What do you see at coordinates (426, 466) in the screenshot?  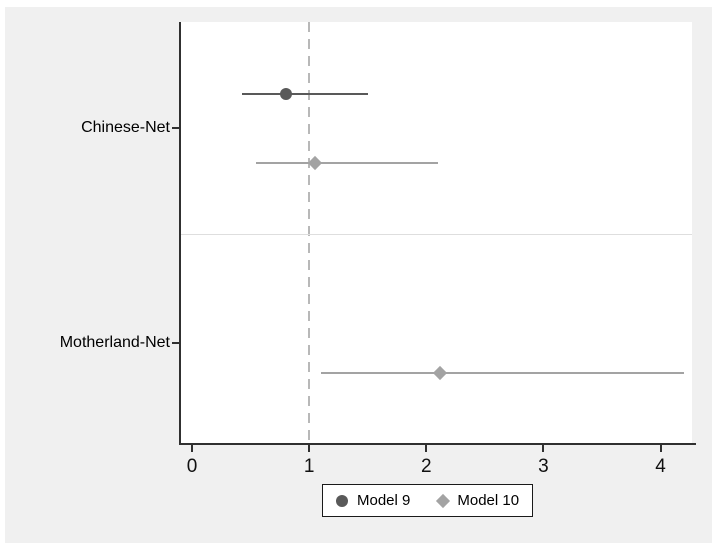 I see `x-tick-label-2: 2` at bounding box center [426, 466].